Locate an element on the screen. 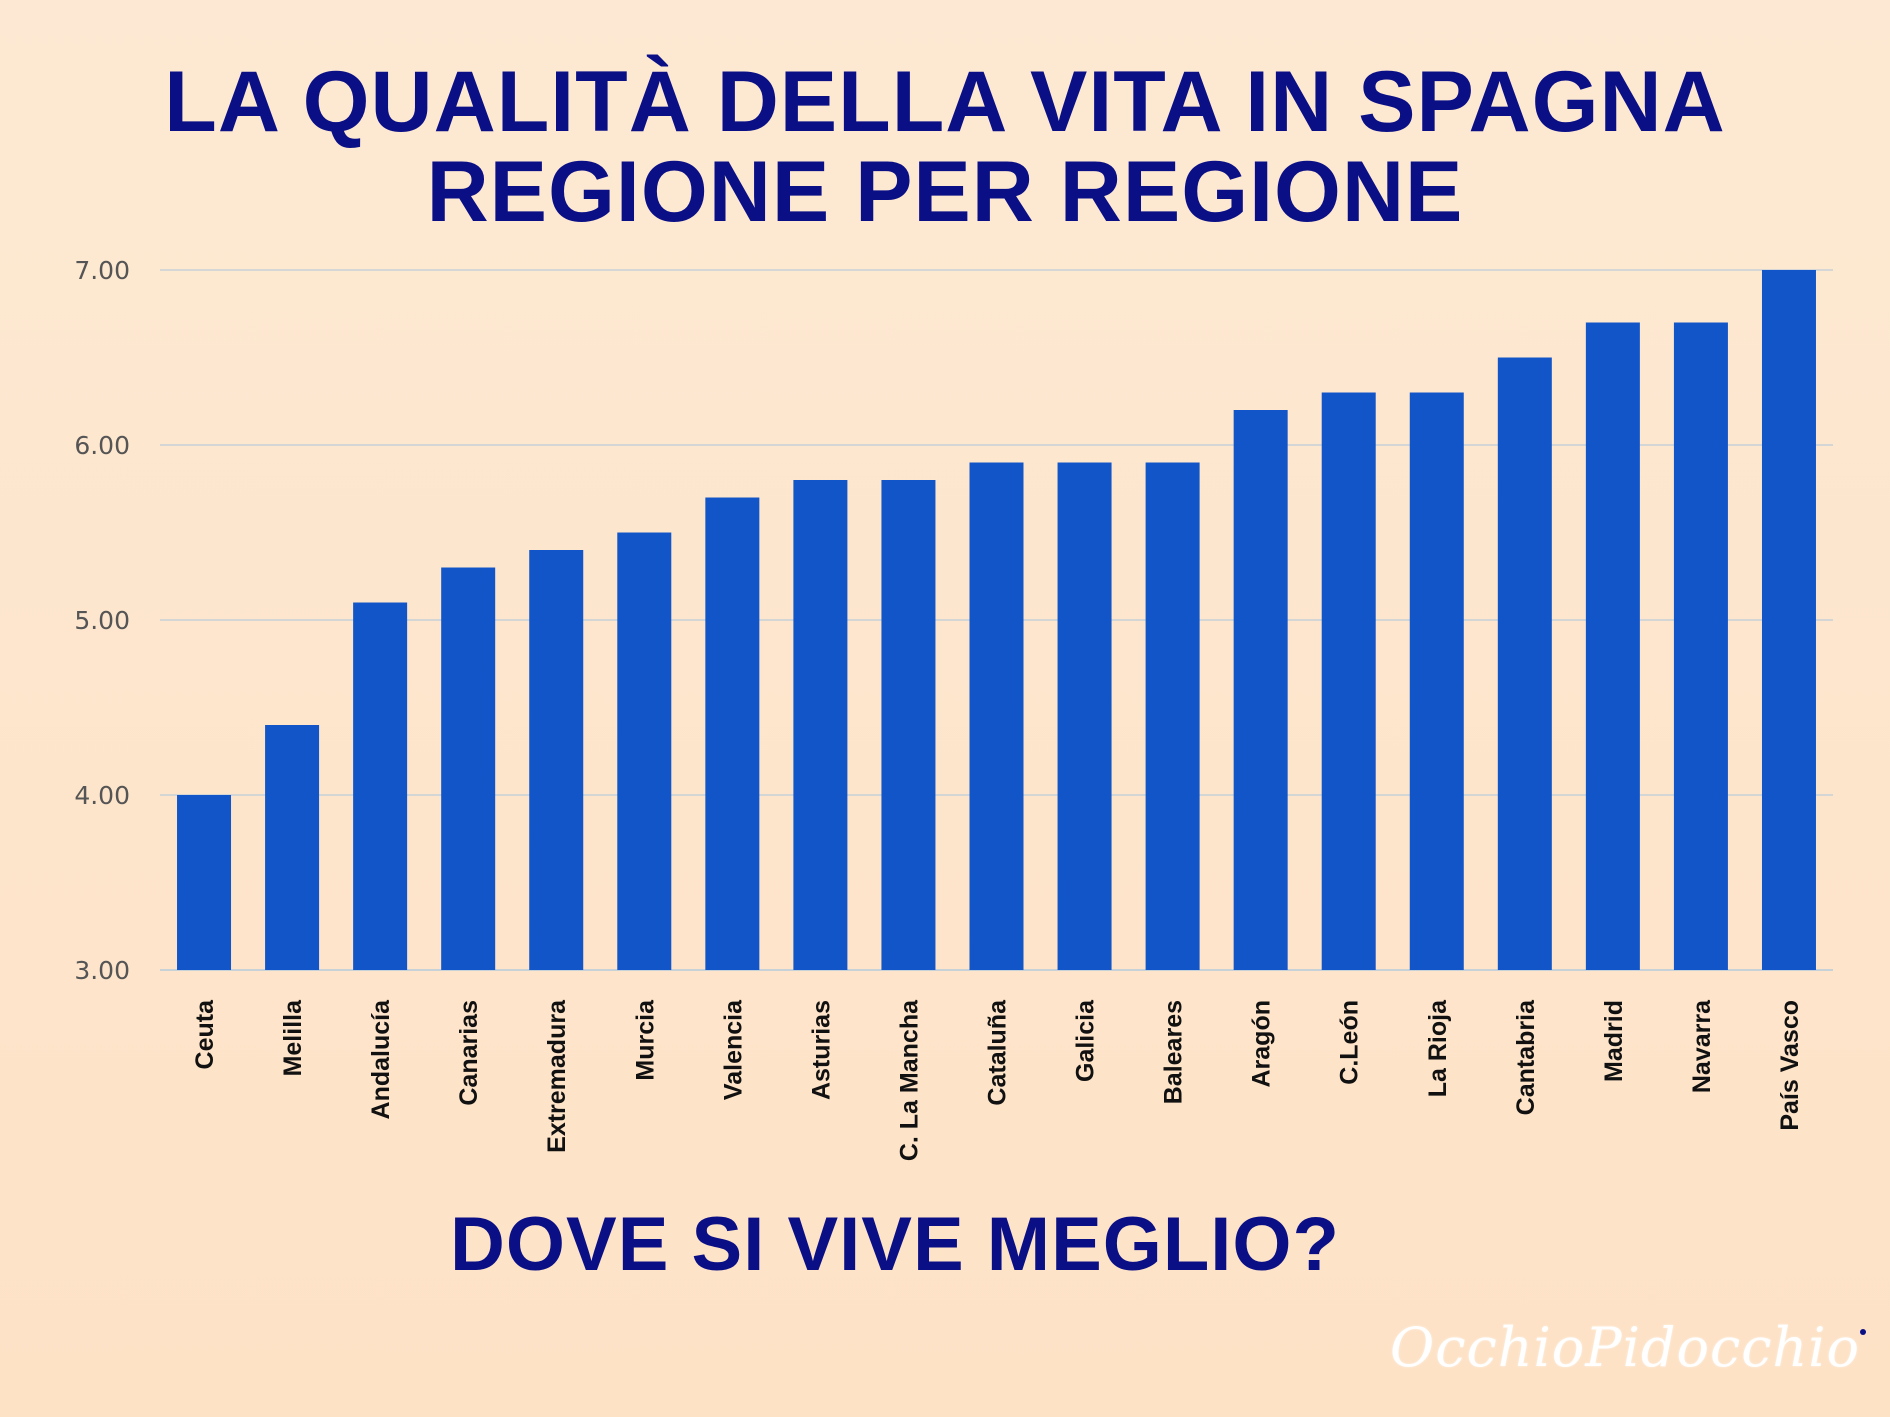 This screenshot has height=1417, width=1890. bar-cantabria is located at coordinates (1524, 663).